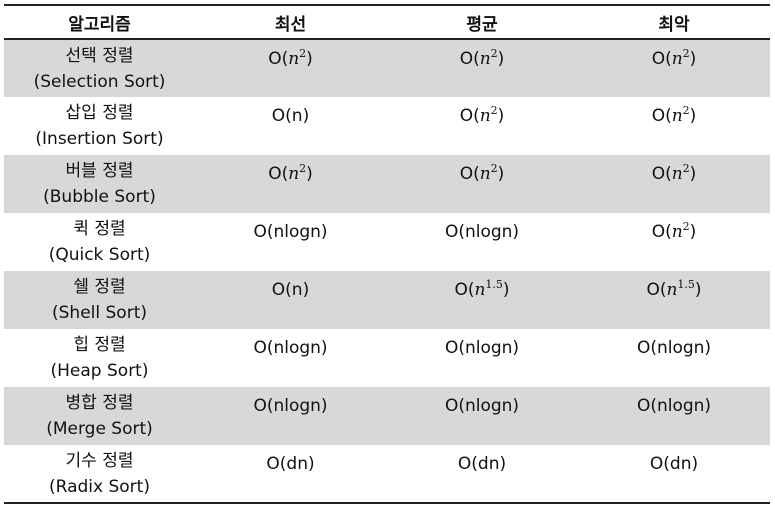 Image resolution: width=775 pixels, height=513 pixels. I want to click on algorithm-name-english: (Radix Sort), so click(99, 486).